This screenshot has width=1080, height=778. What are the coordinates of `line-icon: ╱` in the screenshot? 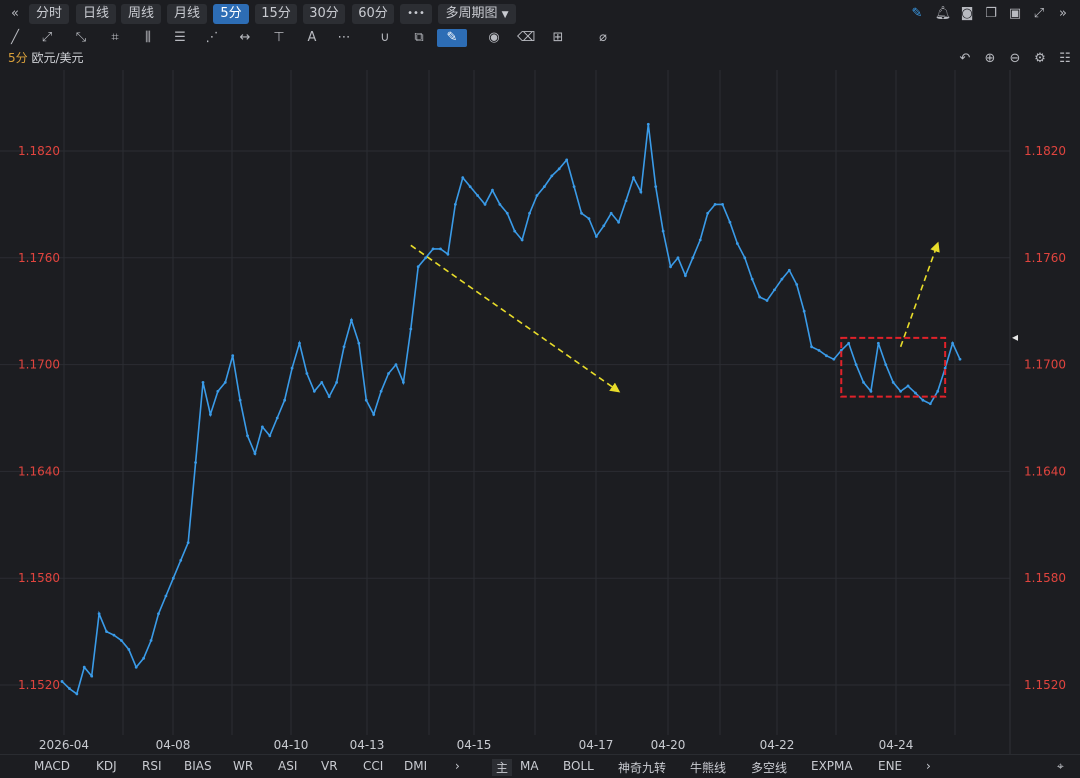 It's located at (15, 37).